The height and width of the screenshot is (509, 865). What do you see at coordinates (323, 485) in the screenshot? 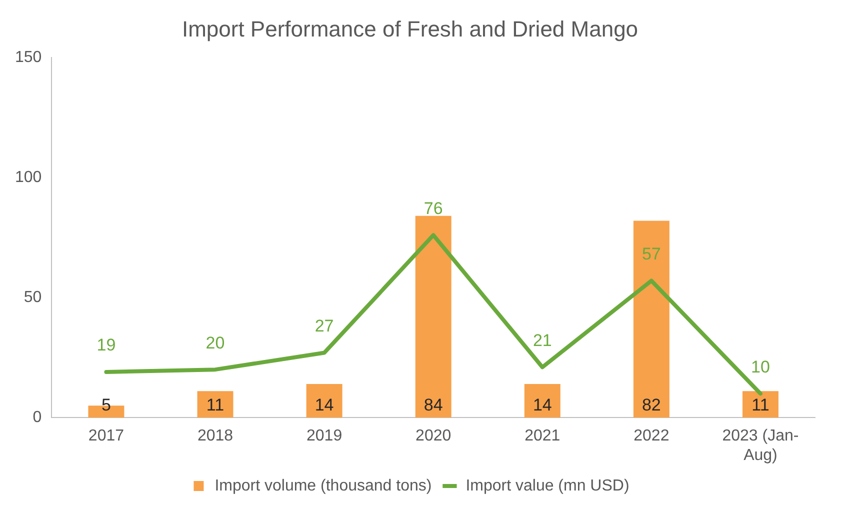
I see `legend-label: Import volume (thousand tons)` at bounding box center [323, 485].